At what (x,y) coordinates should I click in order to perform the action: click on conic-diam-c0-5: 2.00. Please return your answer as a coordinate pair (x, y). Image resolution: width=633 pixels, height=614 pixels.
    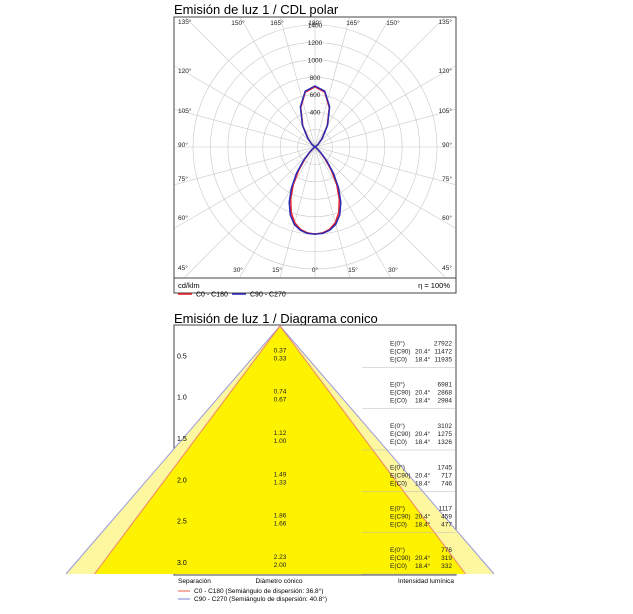
    Looking at the image, I should click on (280, 565).